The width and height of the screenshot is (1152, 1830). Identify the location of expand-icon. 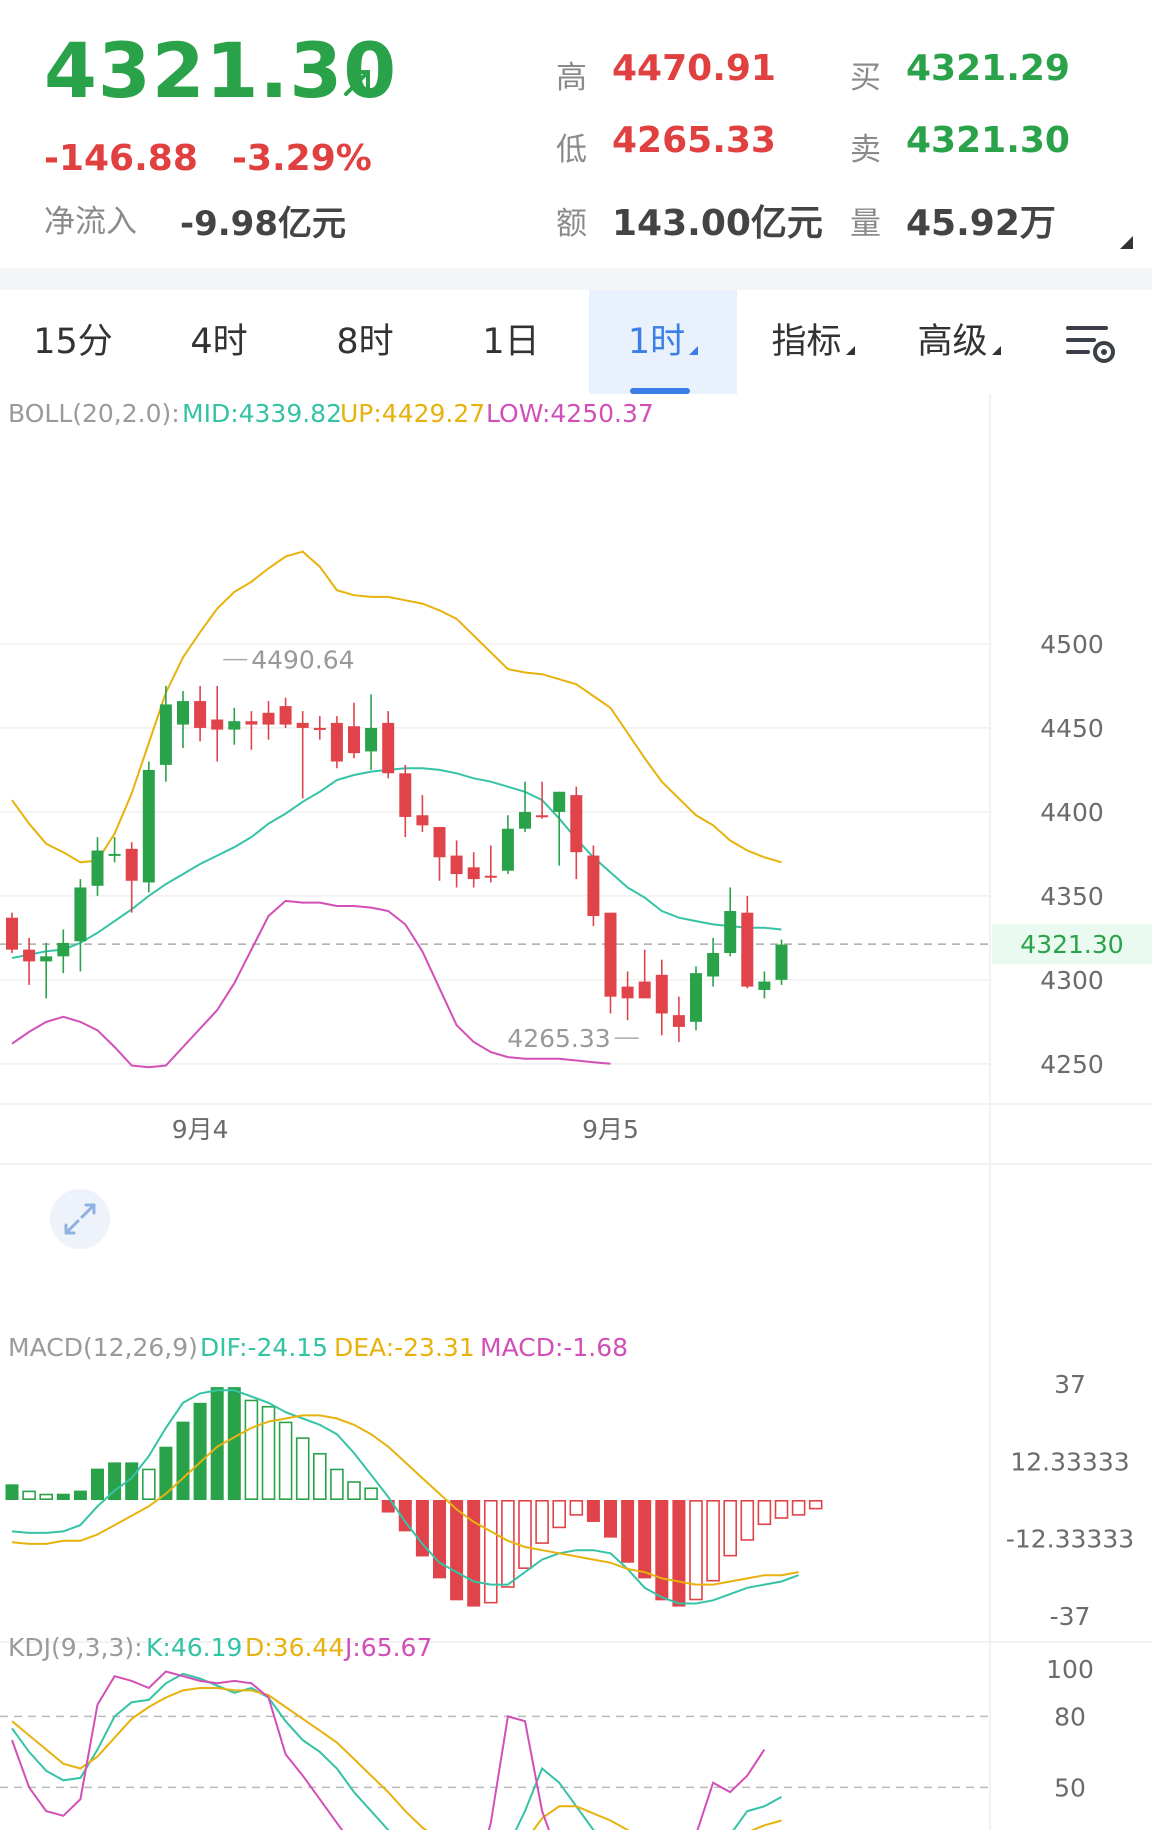
(80, 1219).